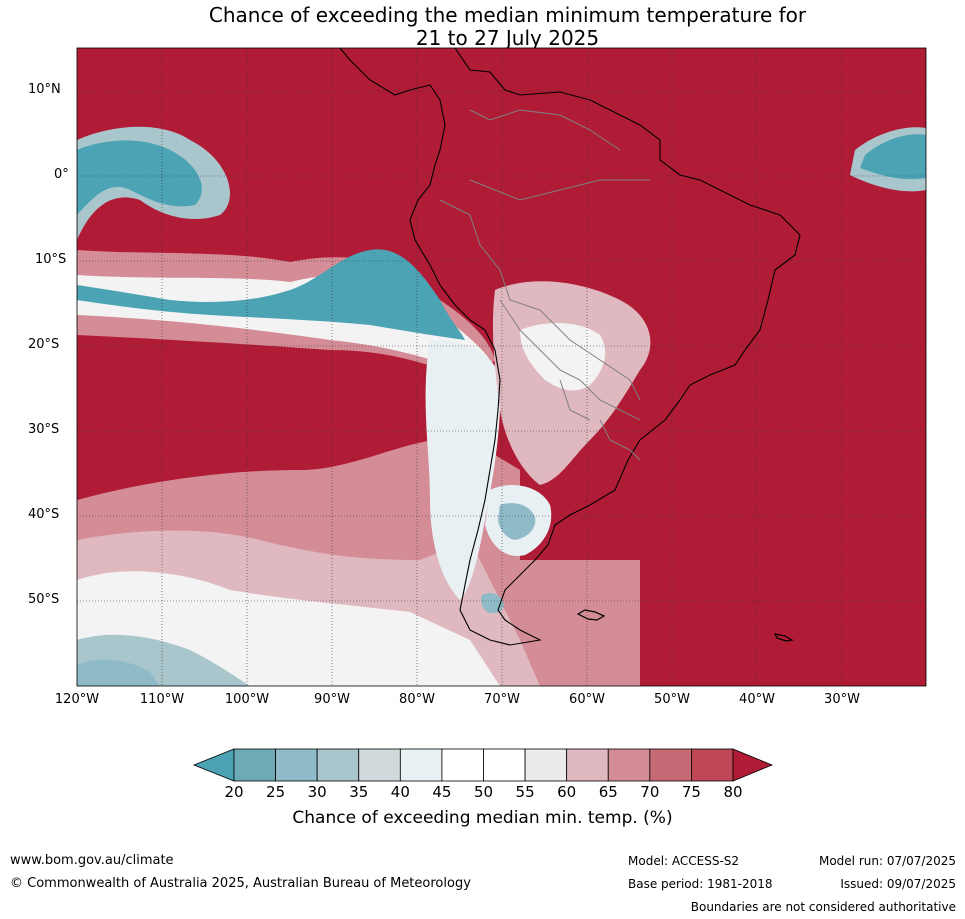  I want to click on lon-label-110w: 110°W, so click(162, 699).